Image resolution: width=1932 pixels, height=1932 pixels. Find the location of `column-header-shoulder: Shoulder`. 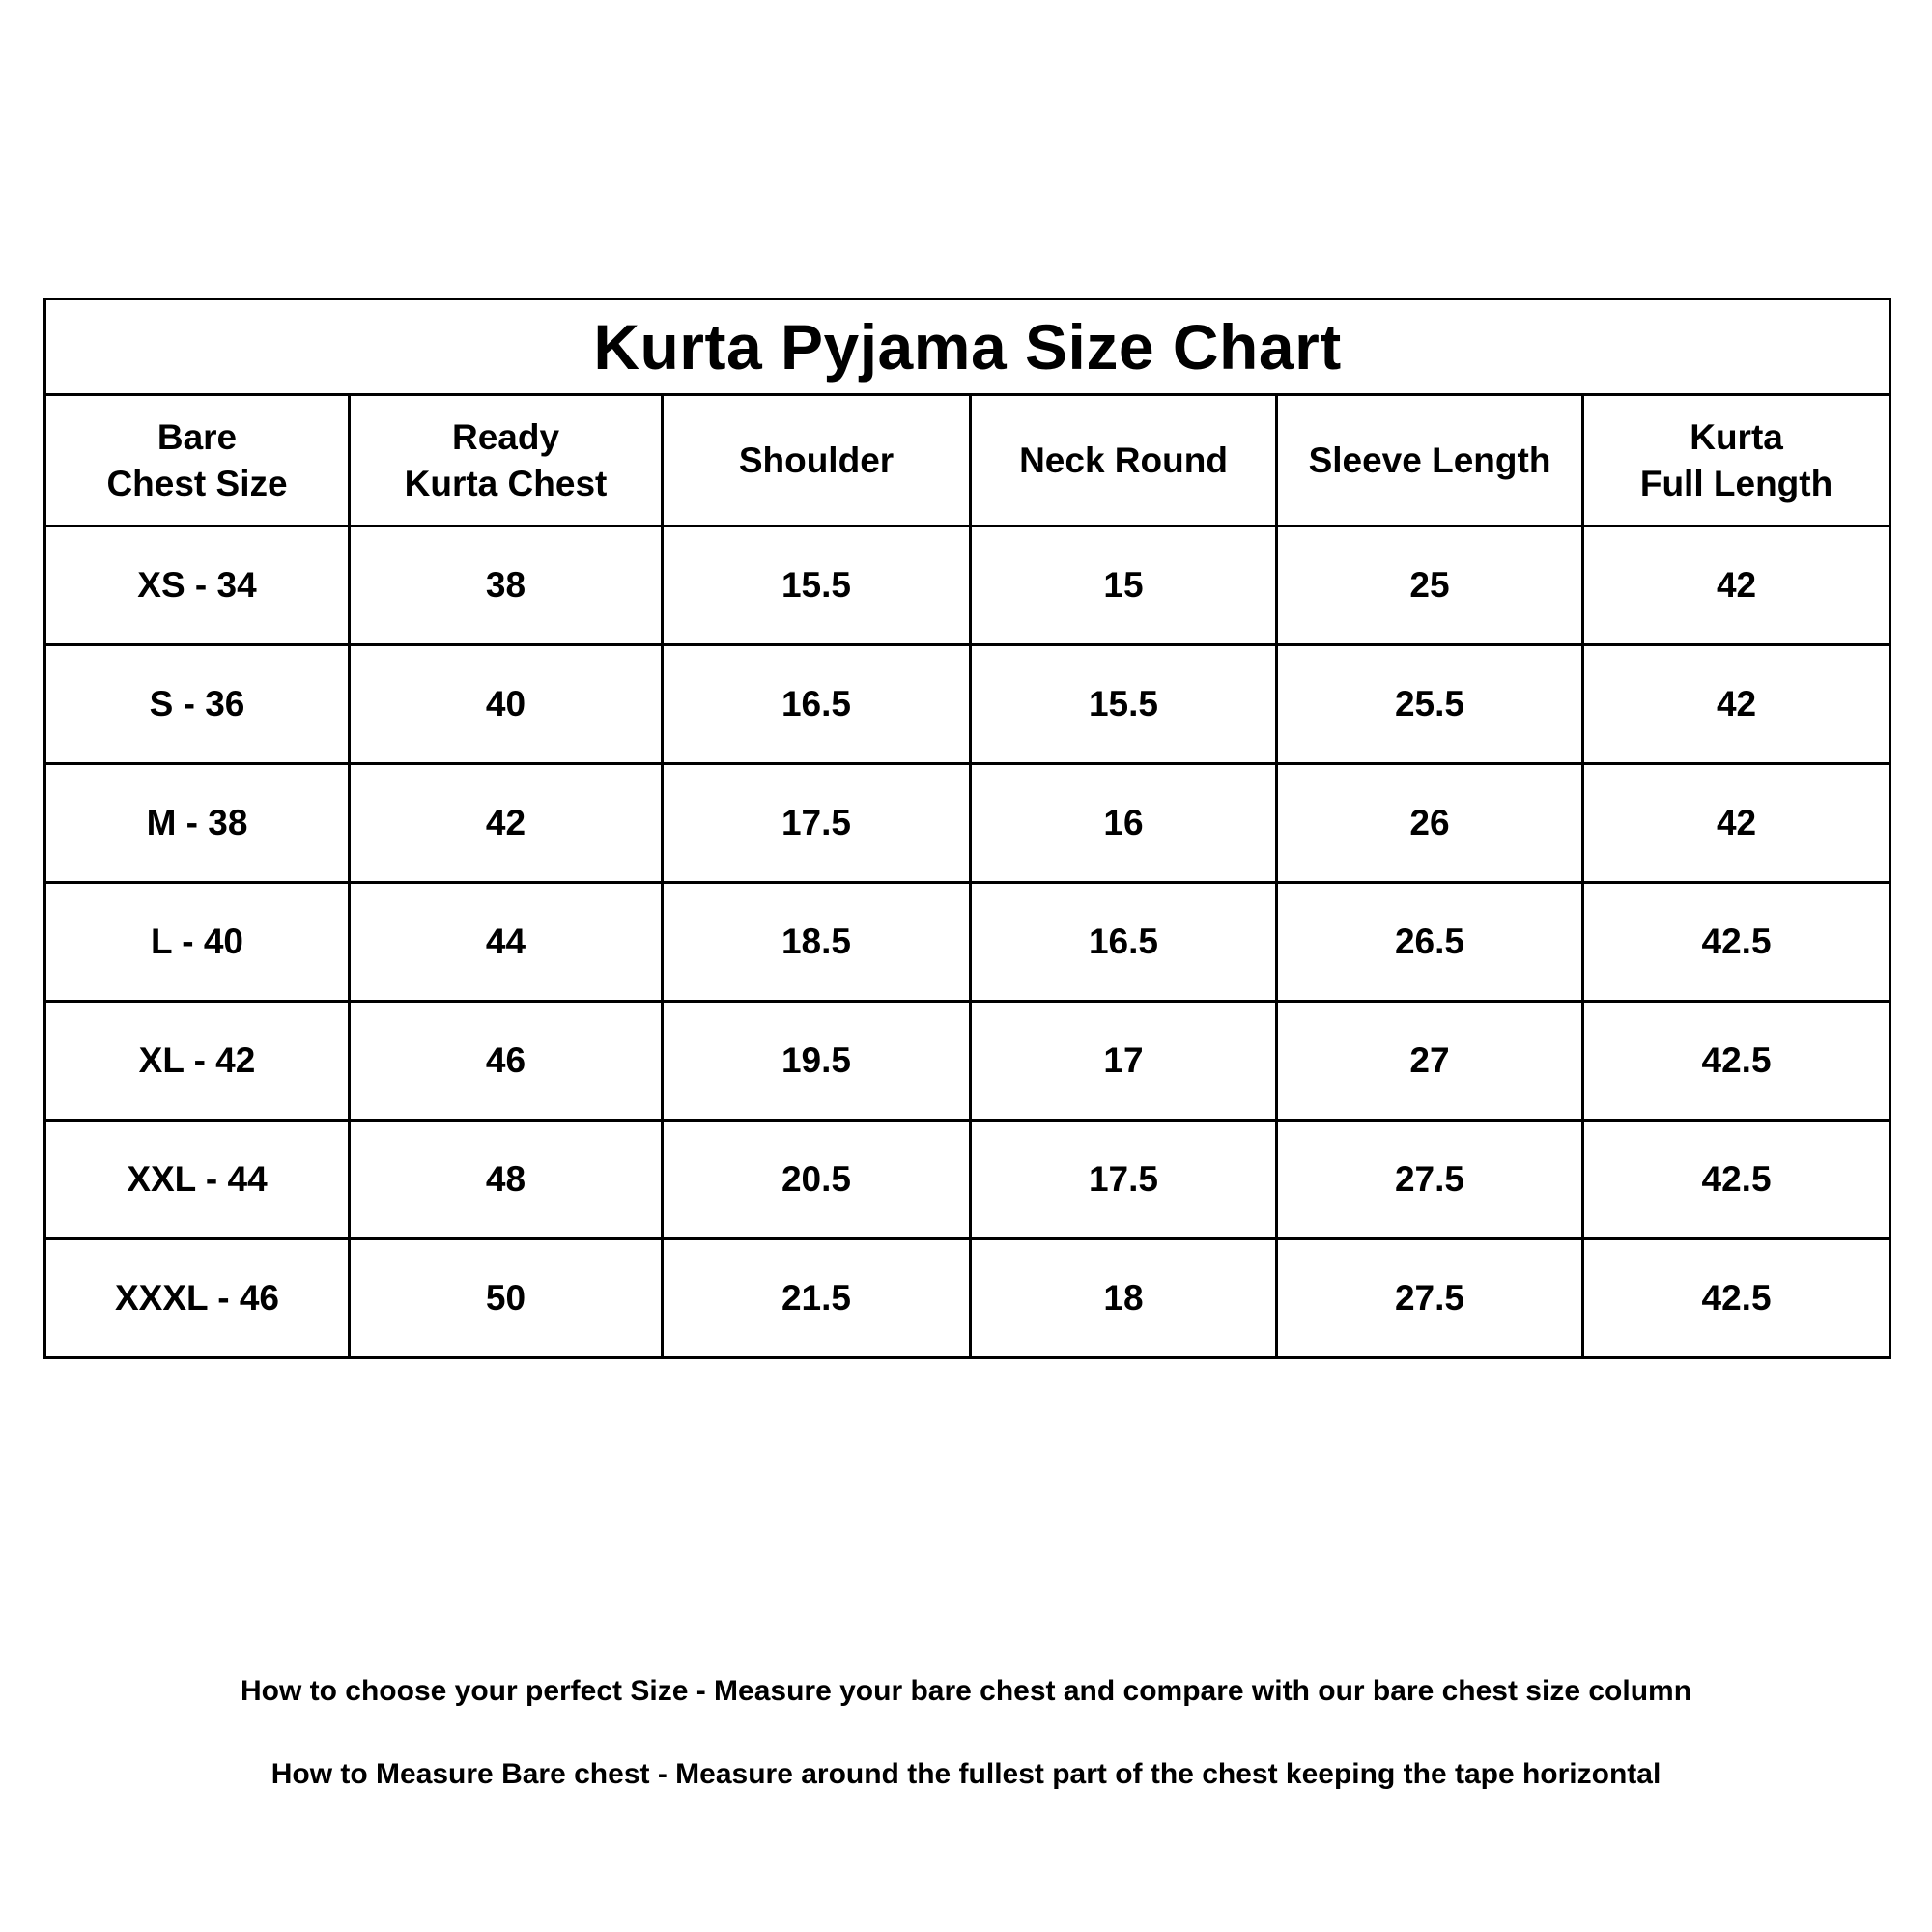

column-header-shoulder: Shoulder is located at coordinates (816, 460).